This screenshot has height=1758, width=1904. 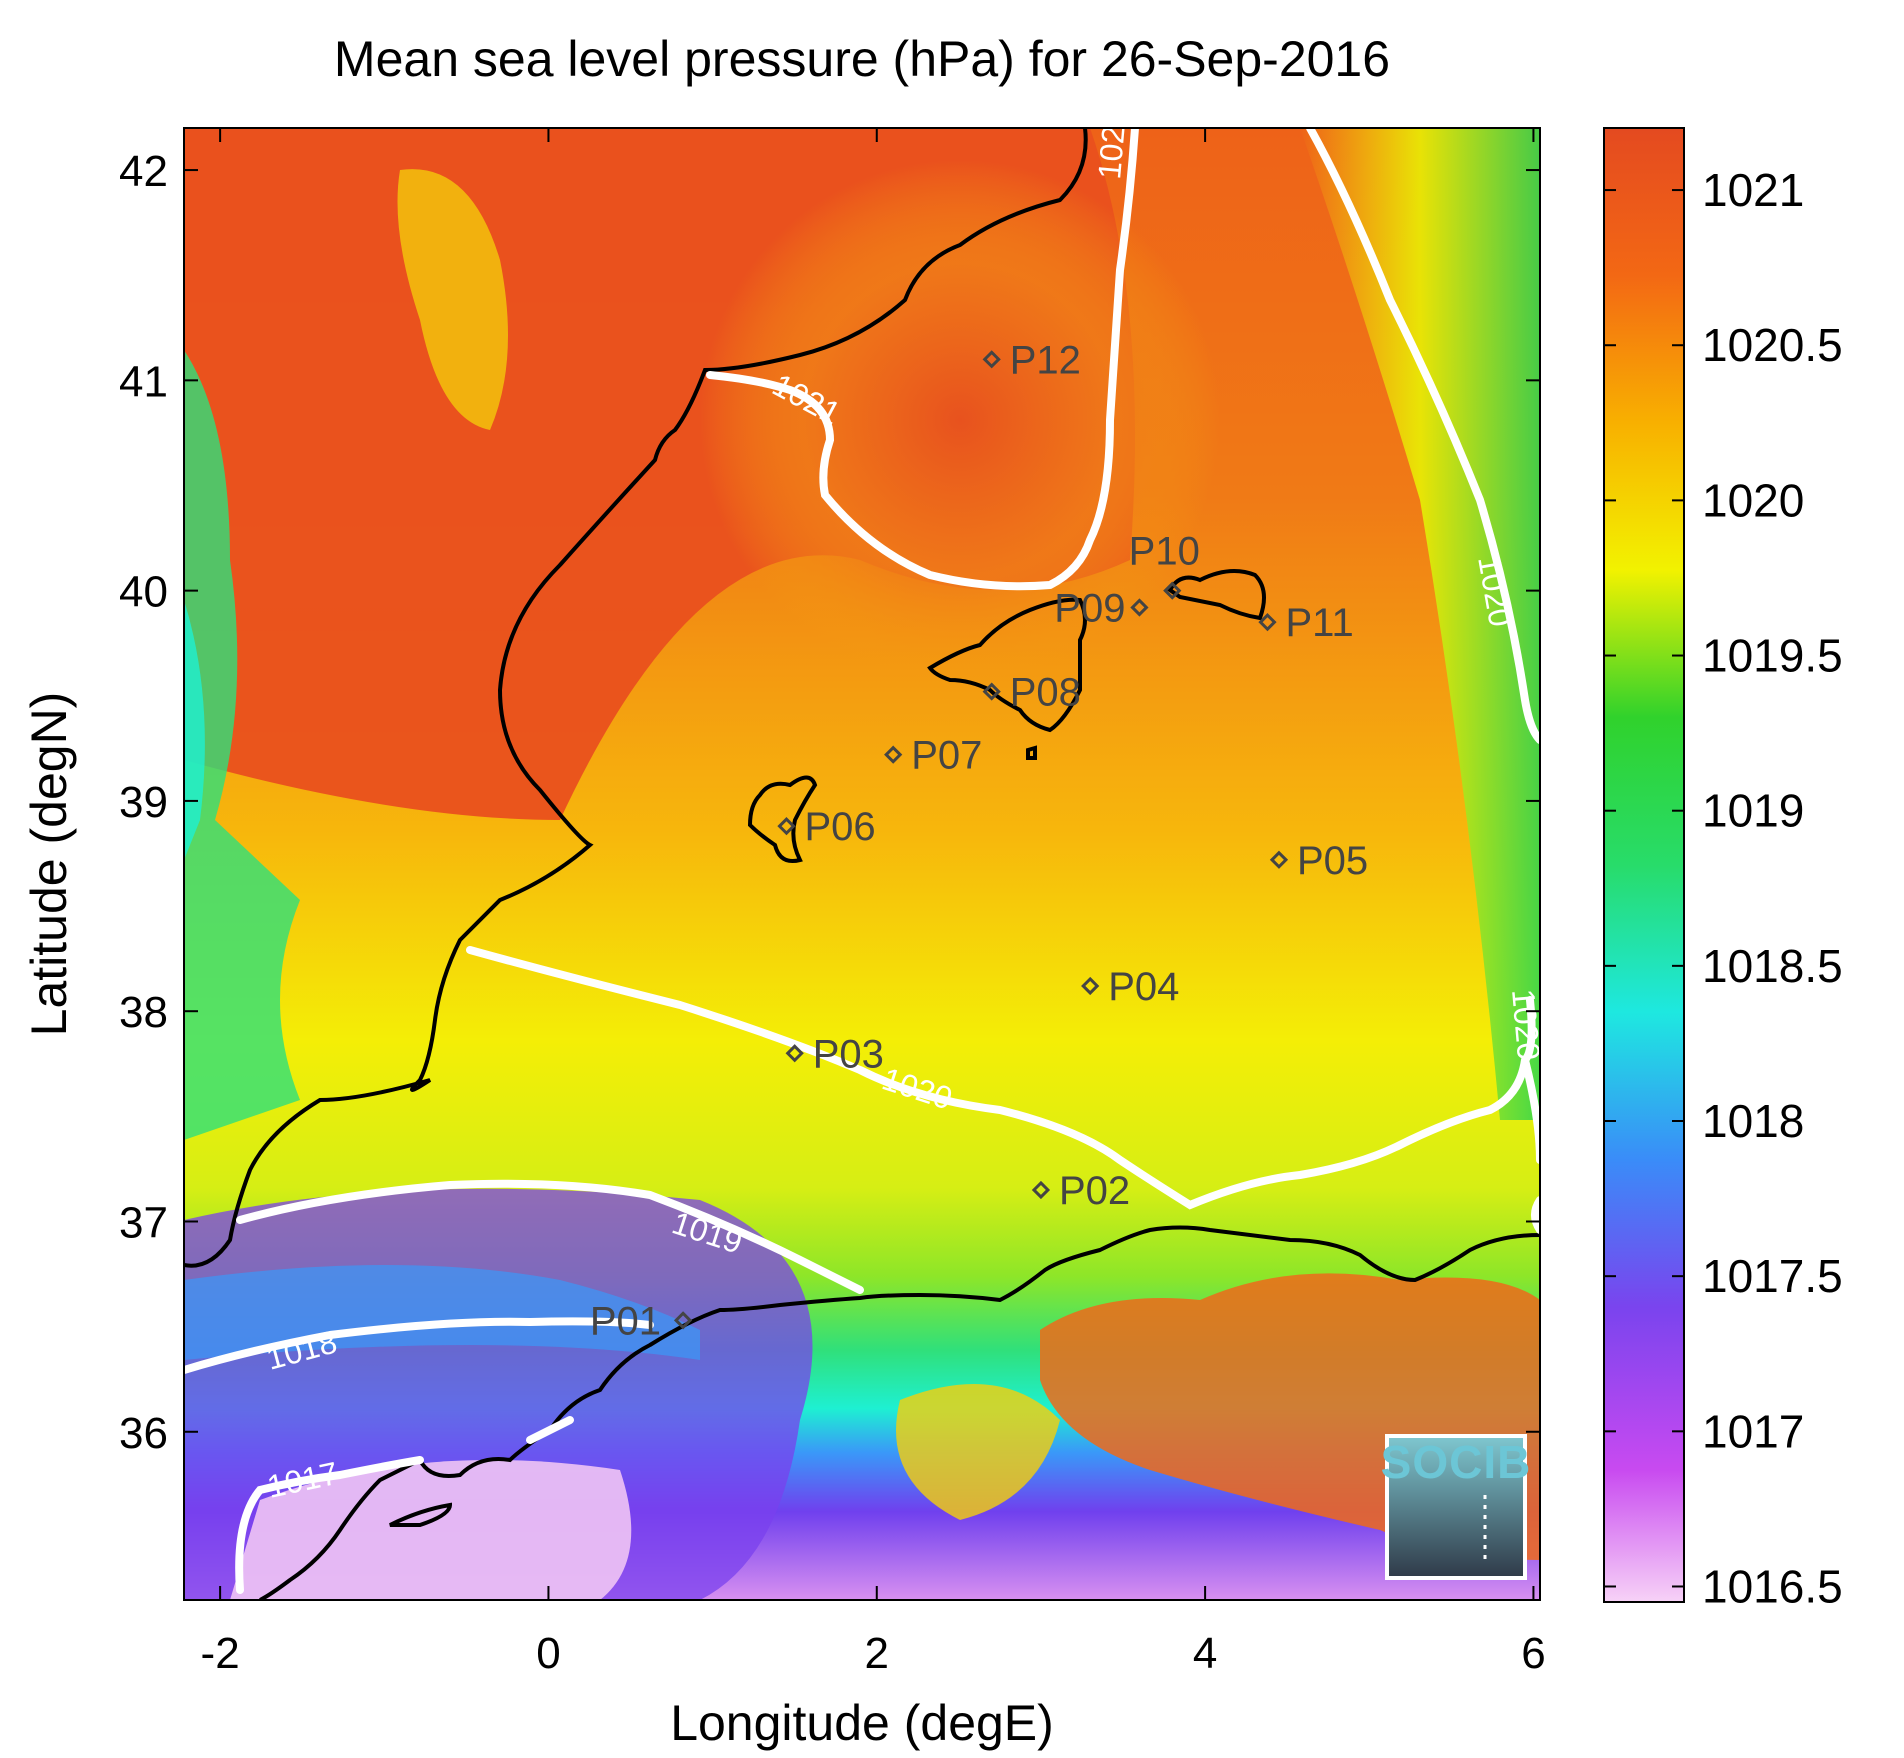 What do you see at coordinates (1089, 608) in the screenshot?
I see `station-label: P09` at bounding box center [1089, 608].